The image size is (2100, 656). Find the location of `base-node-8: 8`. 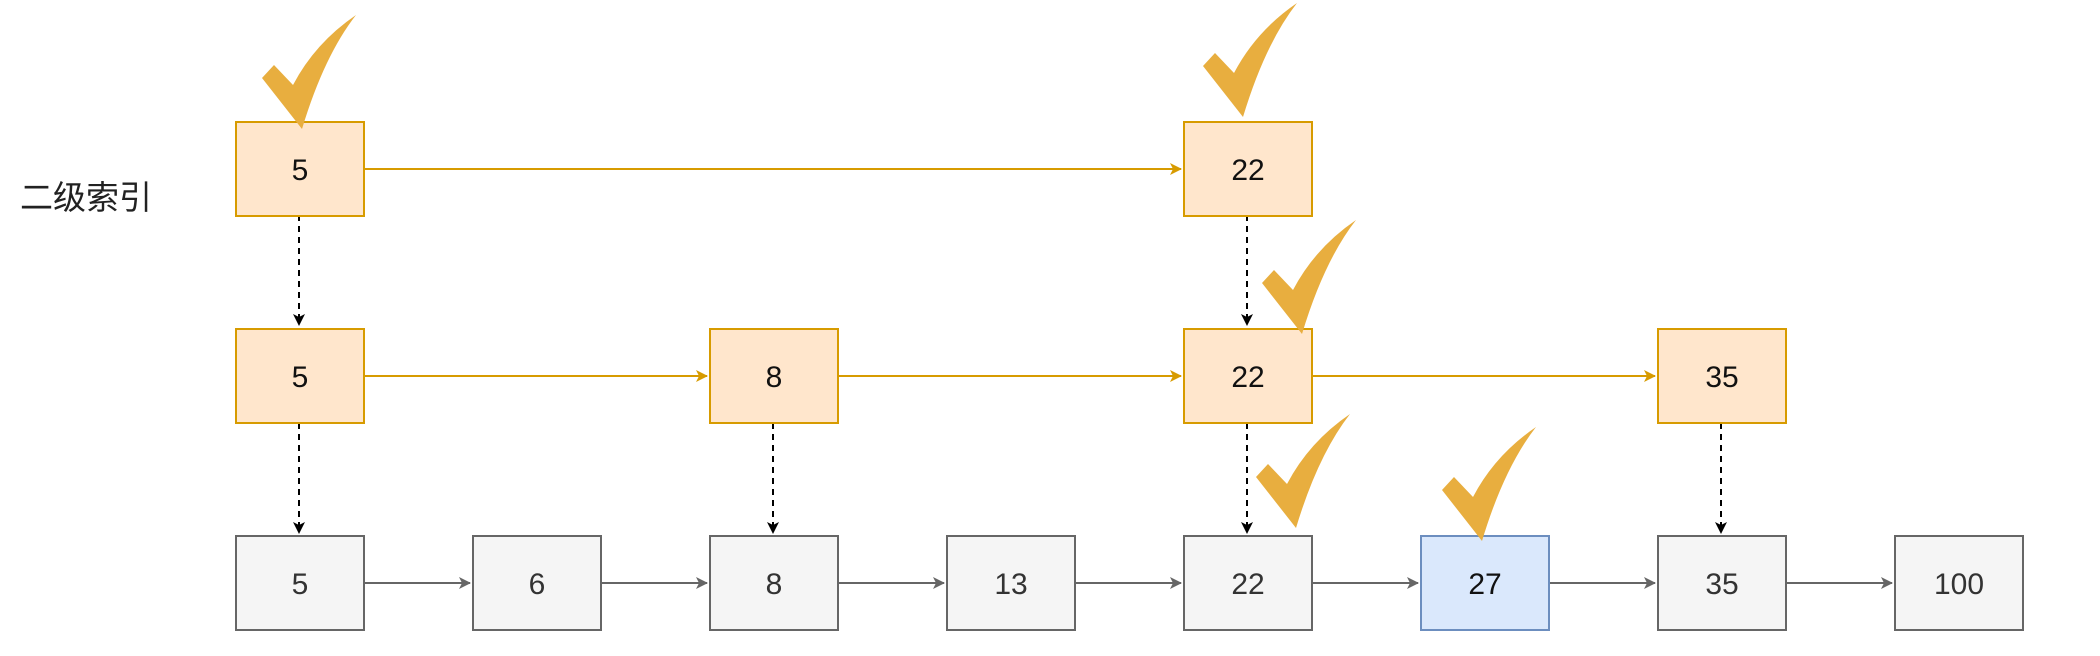

base-node-8: 8 is located at coordinates (774, 583).